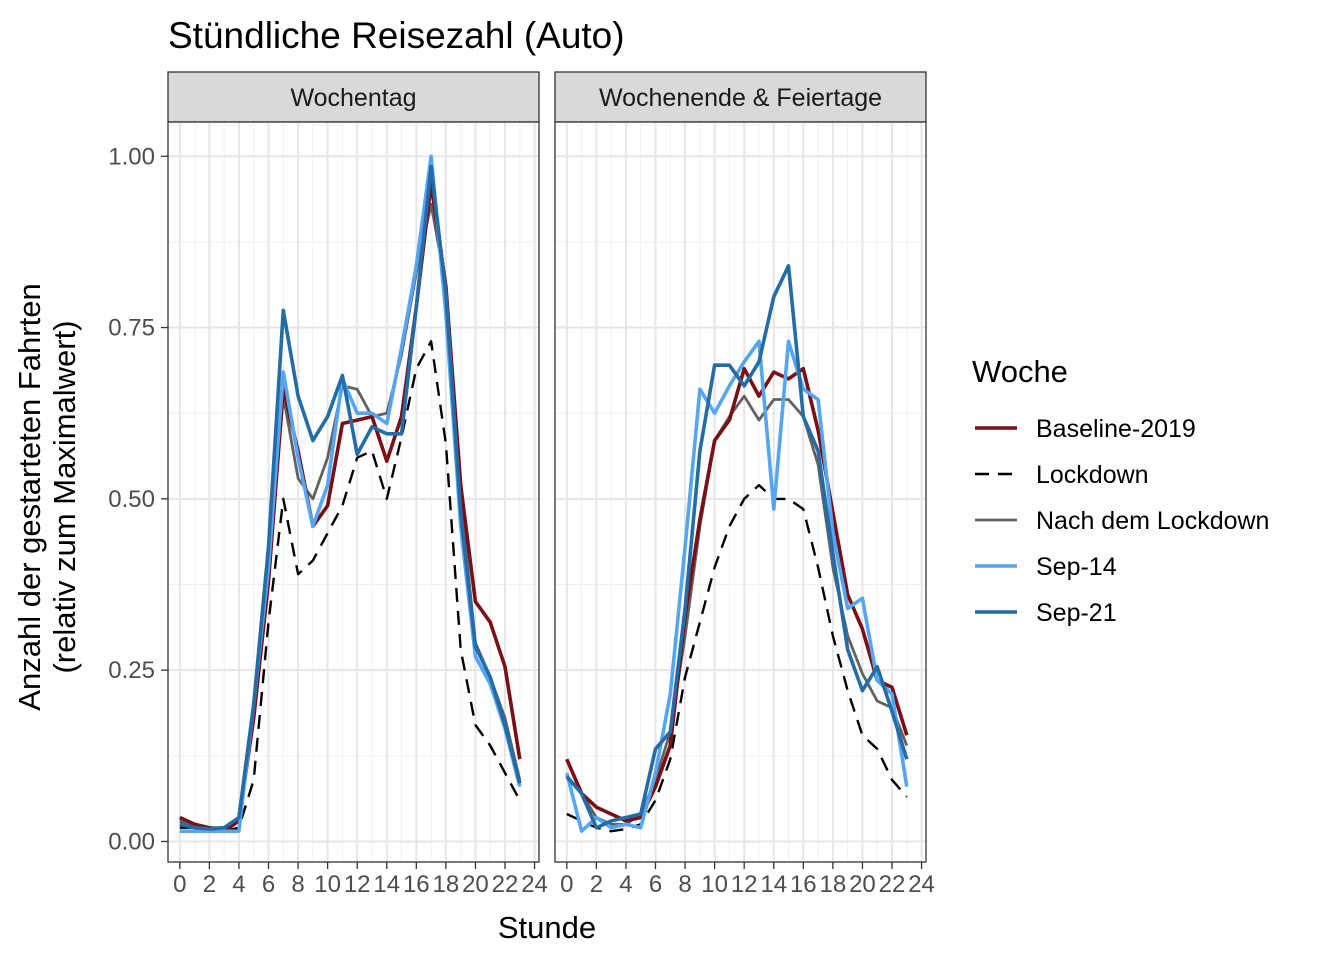  I want to click on legend-label: Sep-14, so click(1076, 567).